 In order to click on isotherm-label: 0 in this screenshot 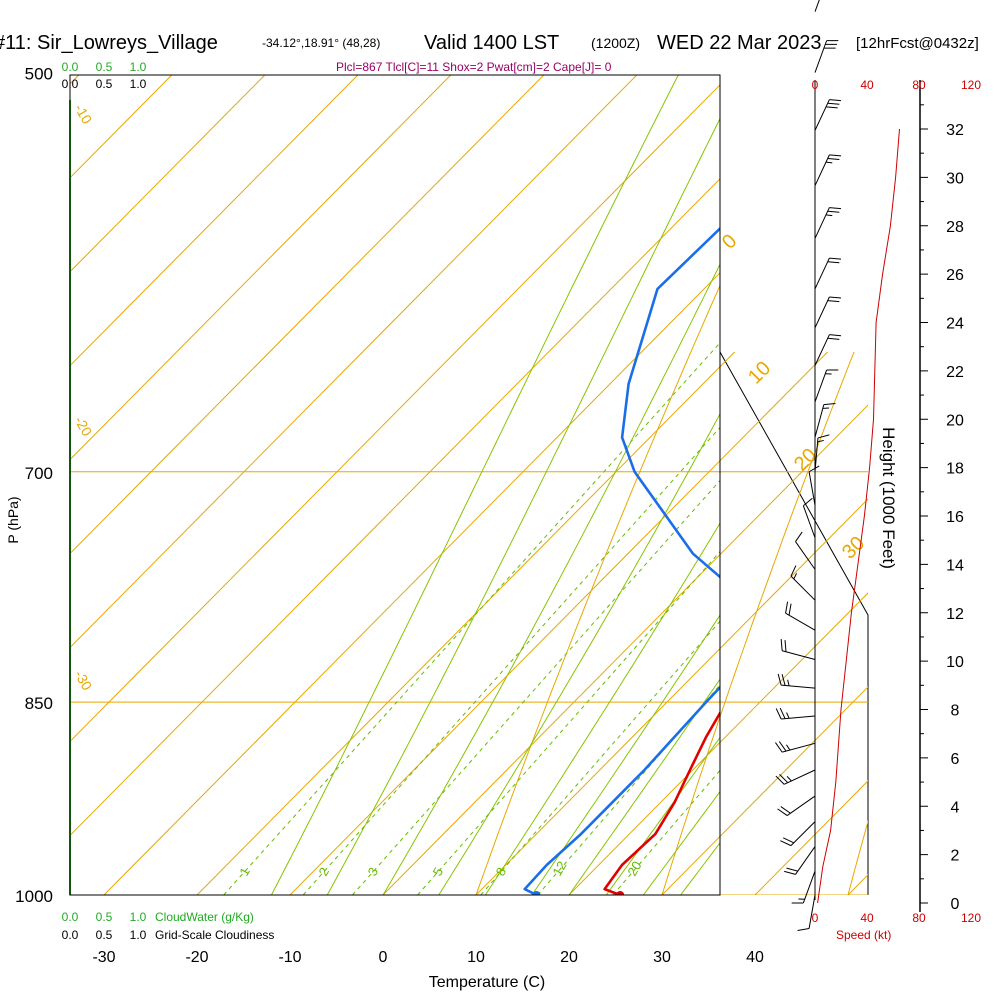, I will do `click(729, 241)`.